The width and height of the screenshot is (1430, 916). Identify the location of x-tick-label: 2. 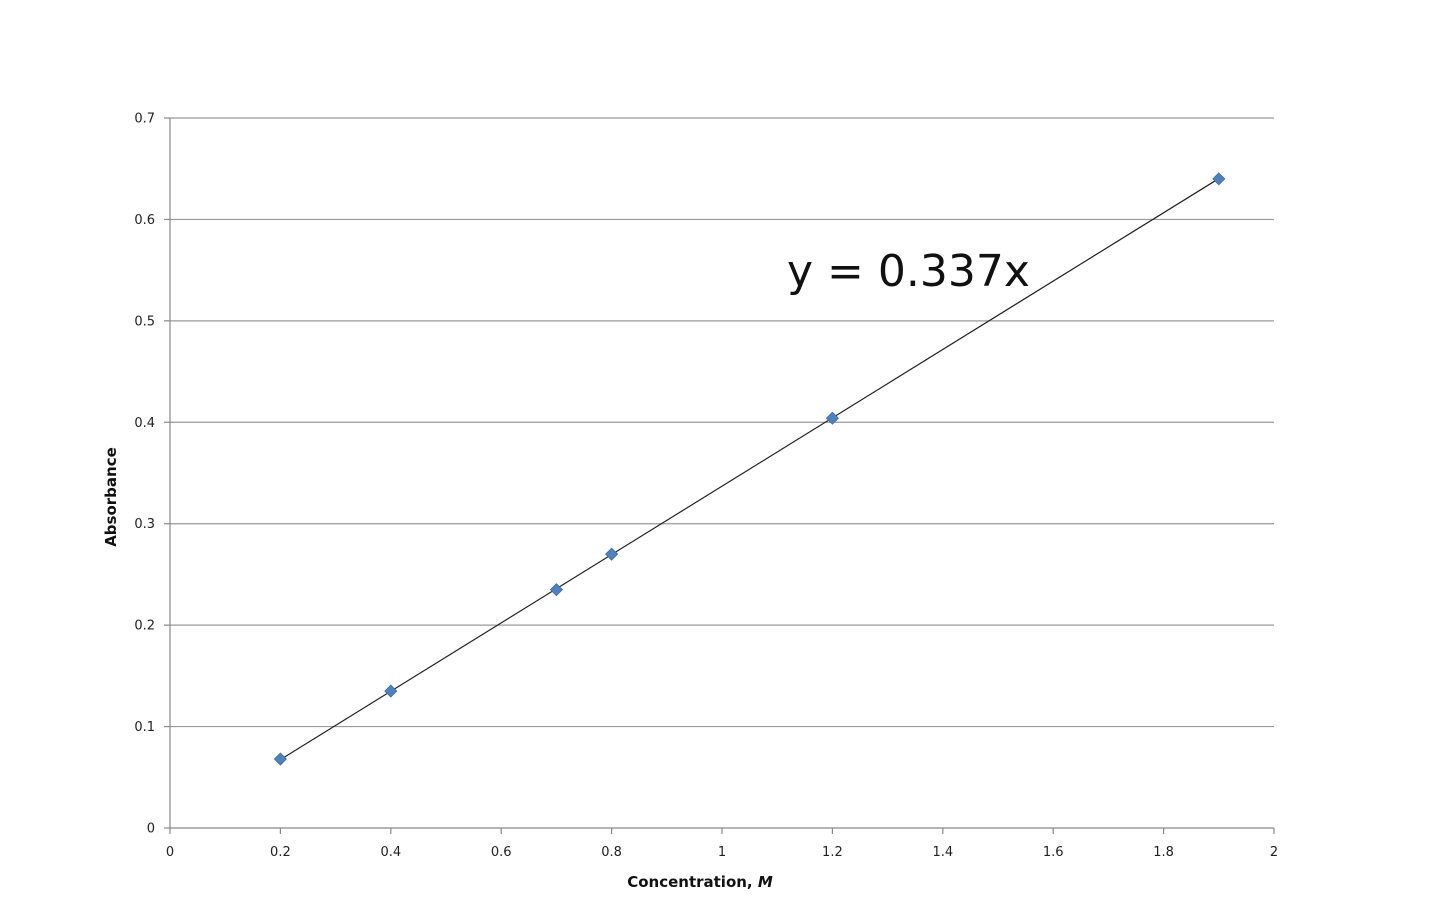
(1274, 852).